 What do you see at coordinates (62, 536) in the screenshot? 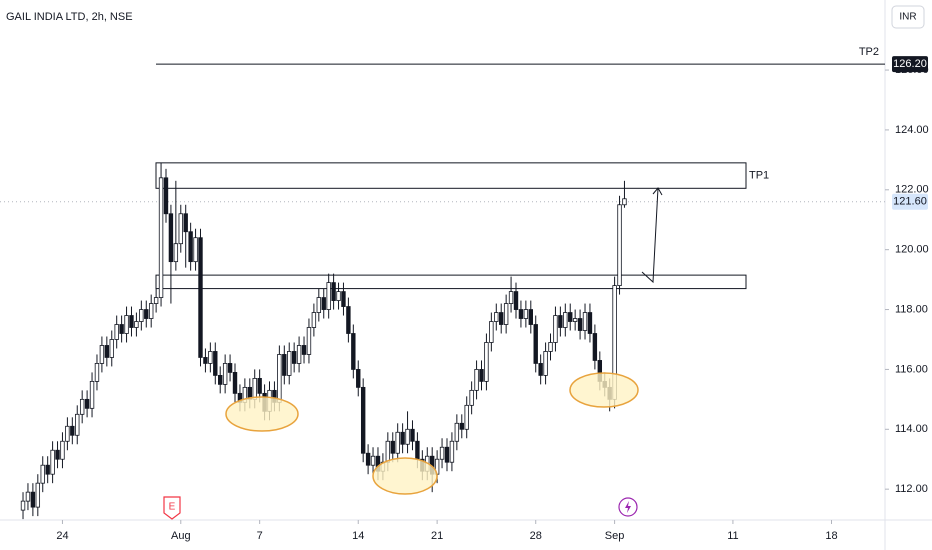
I see `x-tick-label: 24` at bounding box center [62, 536].